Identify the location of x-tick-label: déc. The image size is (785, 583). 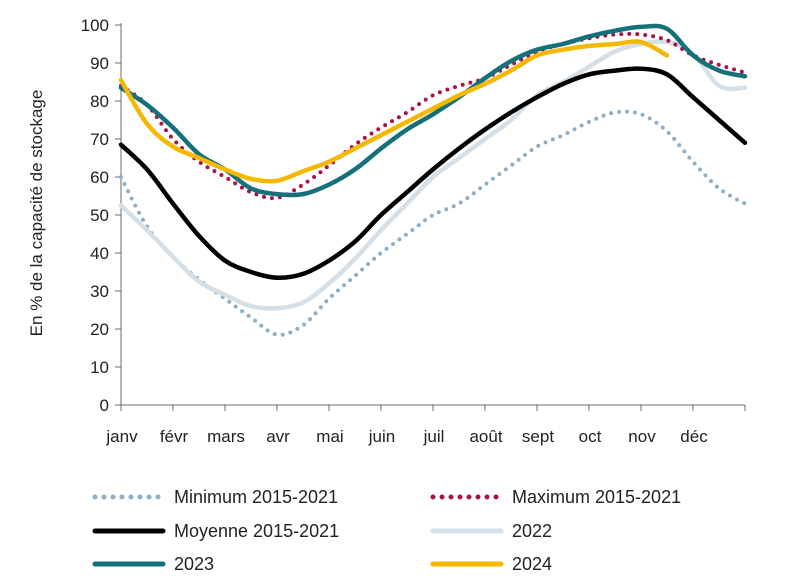
(694, 436).